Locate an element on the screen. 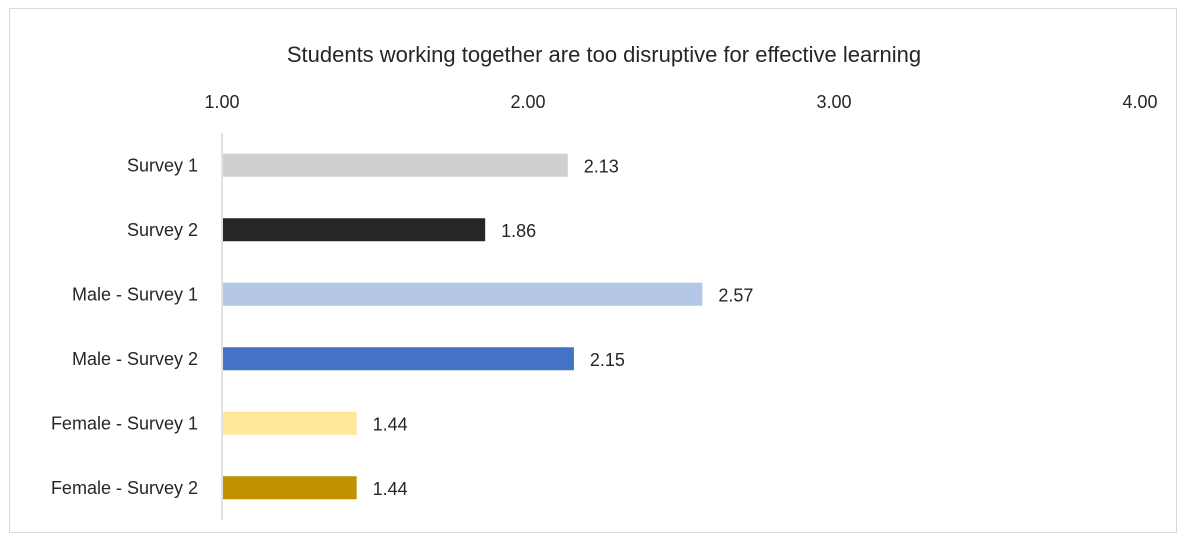 The image size is (1186, 541). x-tick-label: 3.00 is located at coordinates (833, 102).